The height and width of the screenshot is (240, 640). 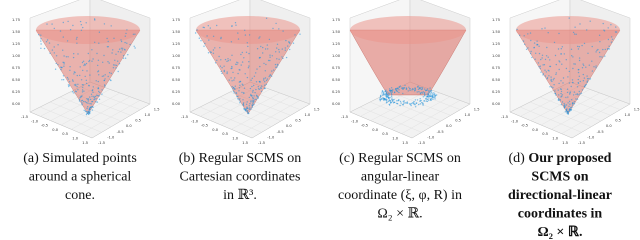 I want to click on caption-line: (a) Simulated points, so click(x=80, y=158).